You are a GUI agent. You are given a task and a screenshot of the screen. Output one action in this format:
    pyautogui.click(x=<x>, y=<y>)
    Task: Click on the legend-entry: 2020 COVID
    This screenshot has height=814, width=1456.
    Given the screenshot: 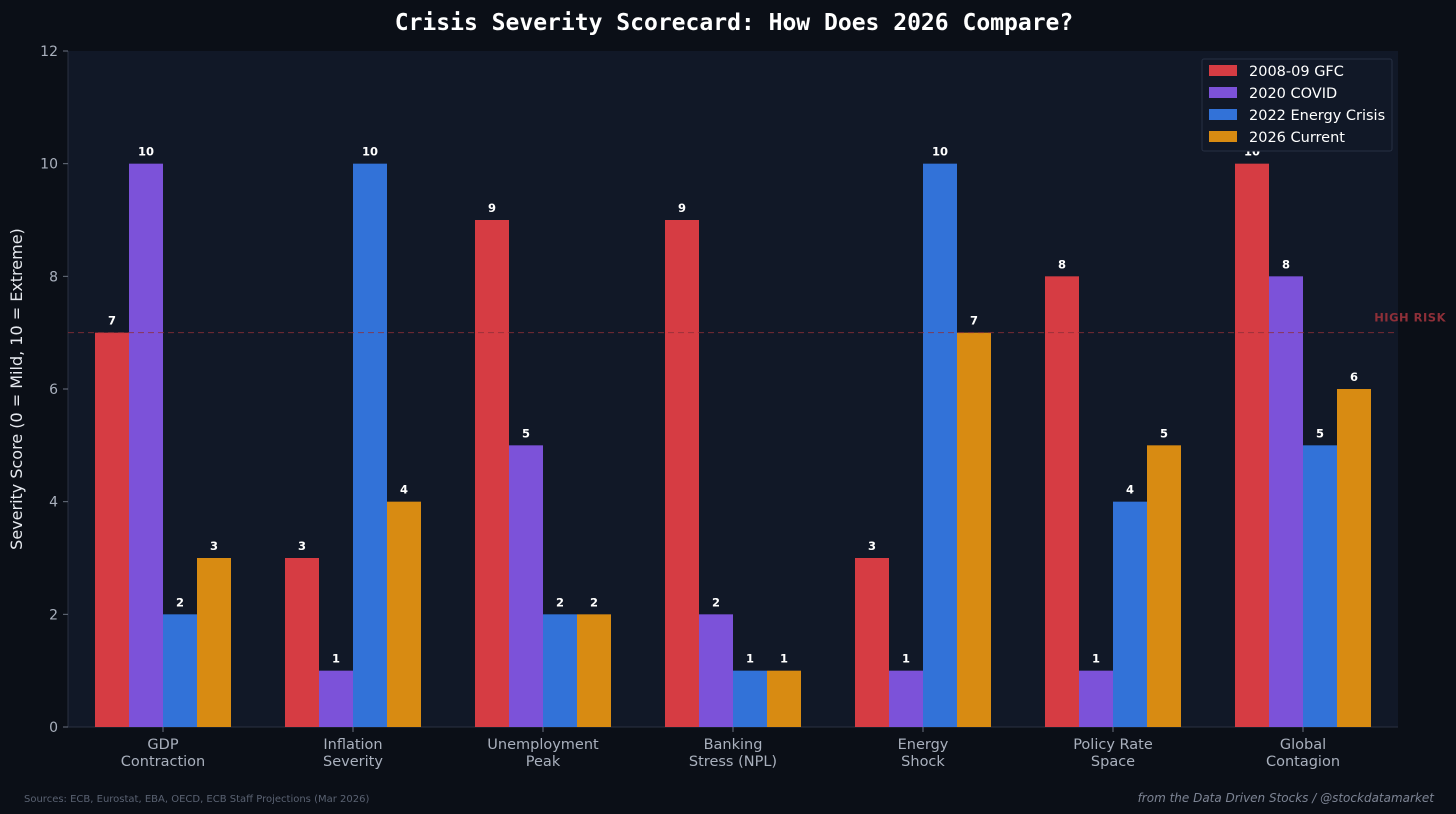 What is the action you would take?
    pyautogui.click(x=1293, y=94)
    